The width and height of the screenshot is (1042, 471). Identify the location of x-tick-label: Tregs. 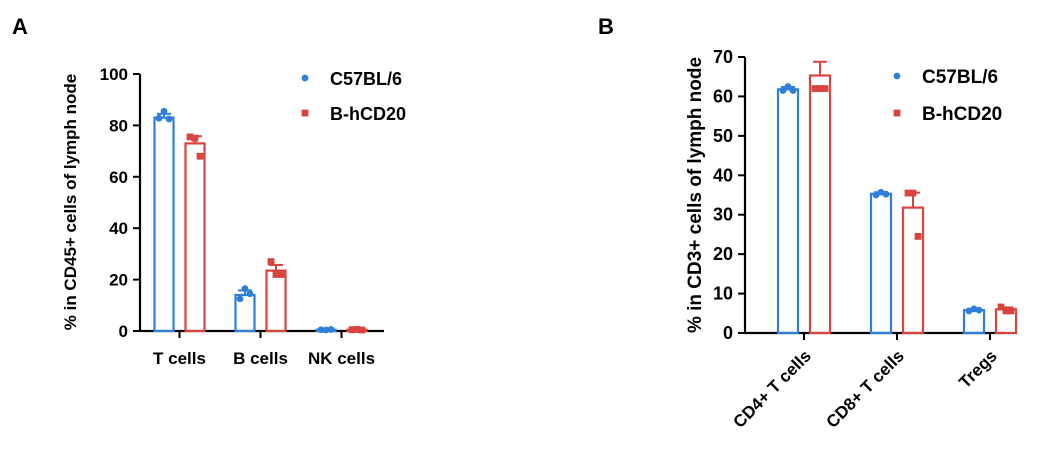
(978, 369).